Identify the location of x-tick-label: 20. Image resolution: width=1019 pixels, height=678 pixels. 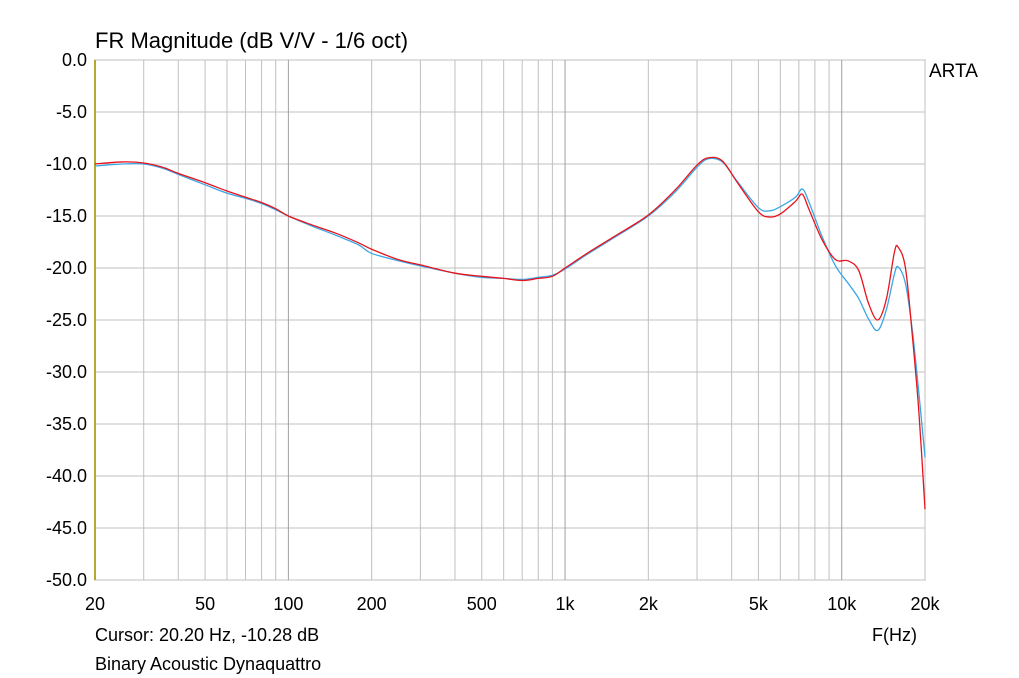
(95, 604).